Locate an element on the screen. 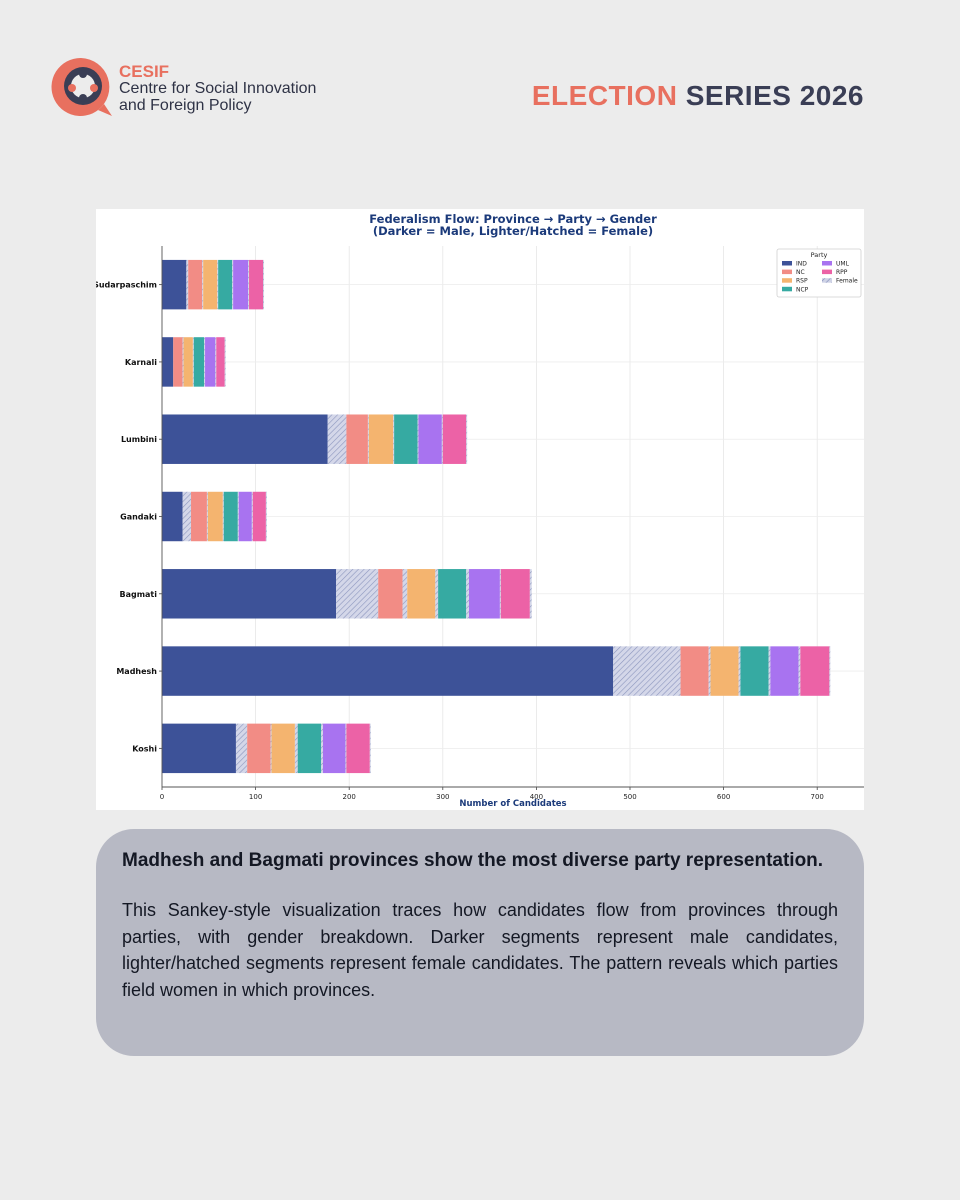 The height and width of the screenshot is (1200, 960). bar-madhesh-rsp-male is located at coordinates (724, 671).